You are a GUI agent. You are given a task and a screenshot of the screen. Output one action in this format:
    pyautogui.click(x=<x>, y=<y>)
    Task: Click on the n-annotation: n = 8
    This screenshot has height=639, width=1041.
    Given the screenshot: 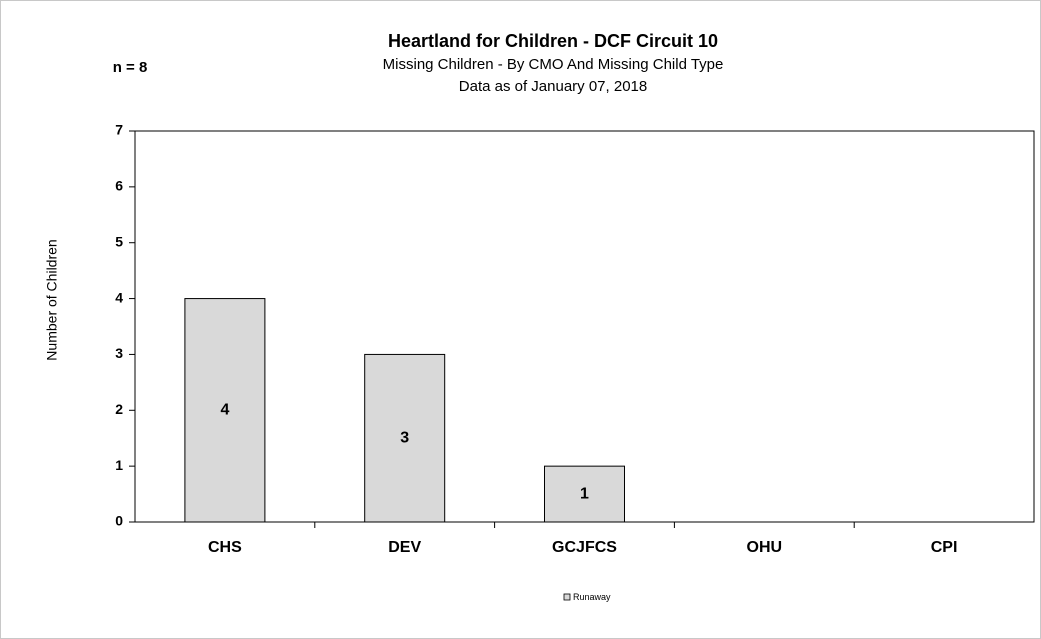 What is the action you would take?
    pyautogui.click(x=130, y=67)
    